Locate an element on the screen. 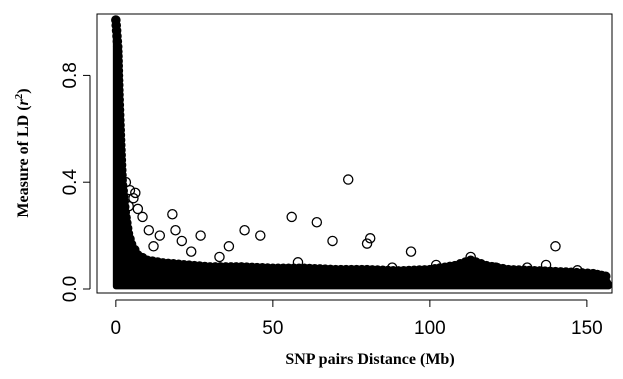 Image resolution: width=623 pixels, height=379 pixels. y-axis-label-sup: 2 is located at coordinates (19, 96).